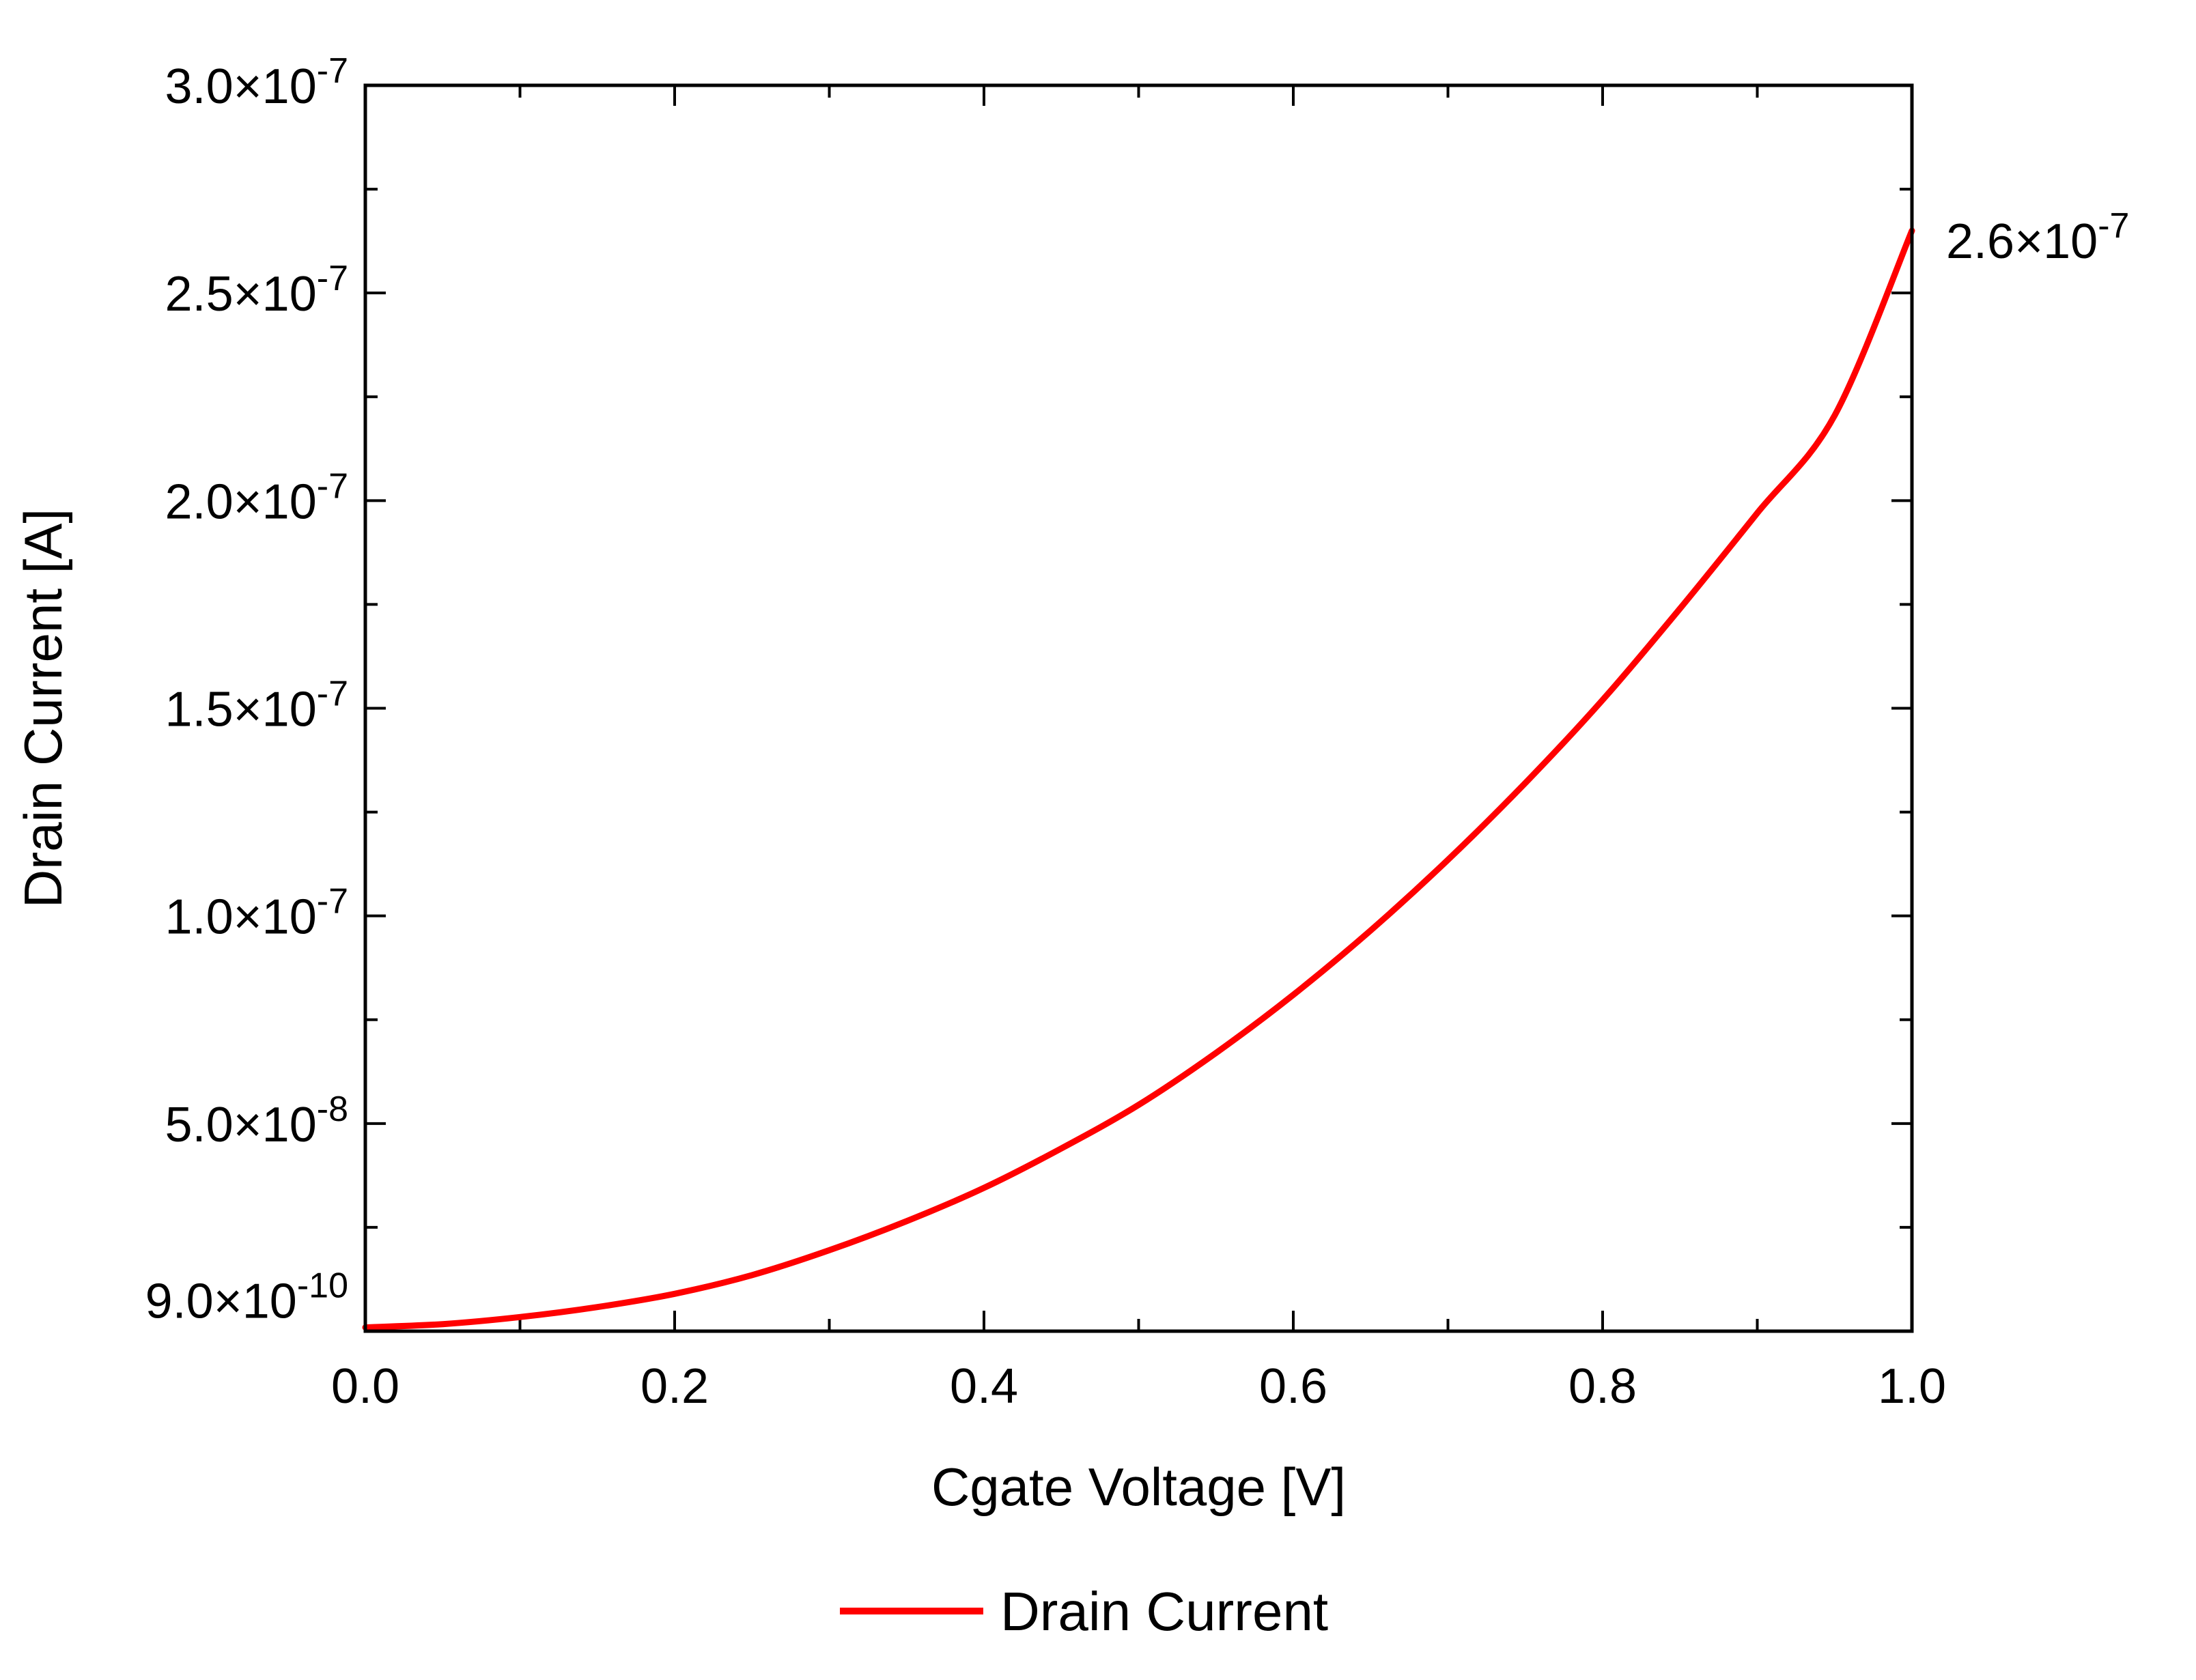  I want to click on x-axis-title: Cgate Voltage [V], so click(1139, 1487).